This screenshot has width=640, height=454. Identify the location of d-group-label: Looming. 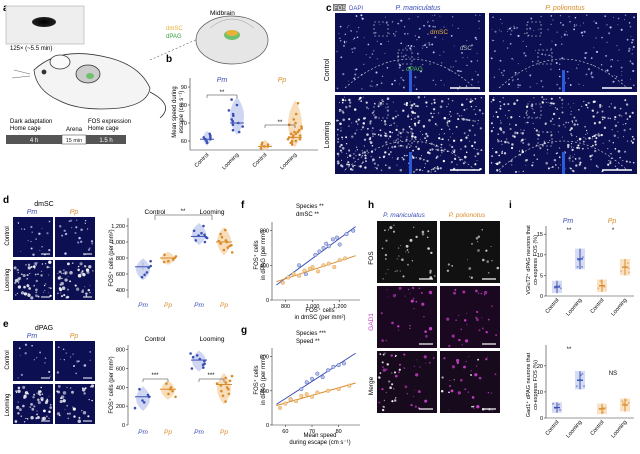
(212, 212).